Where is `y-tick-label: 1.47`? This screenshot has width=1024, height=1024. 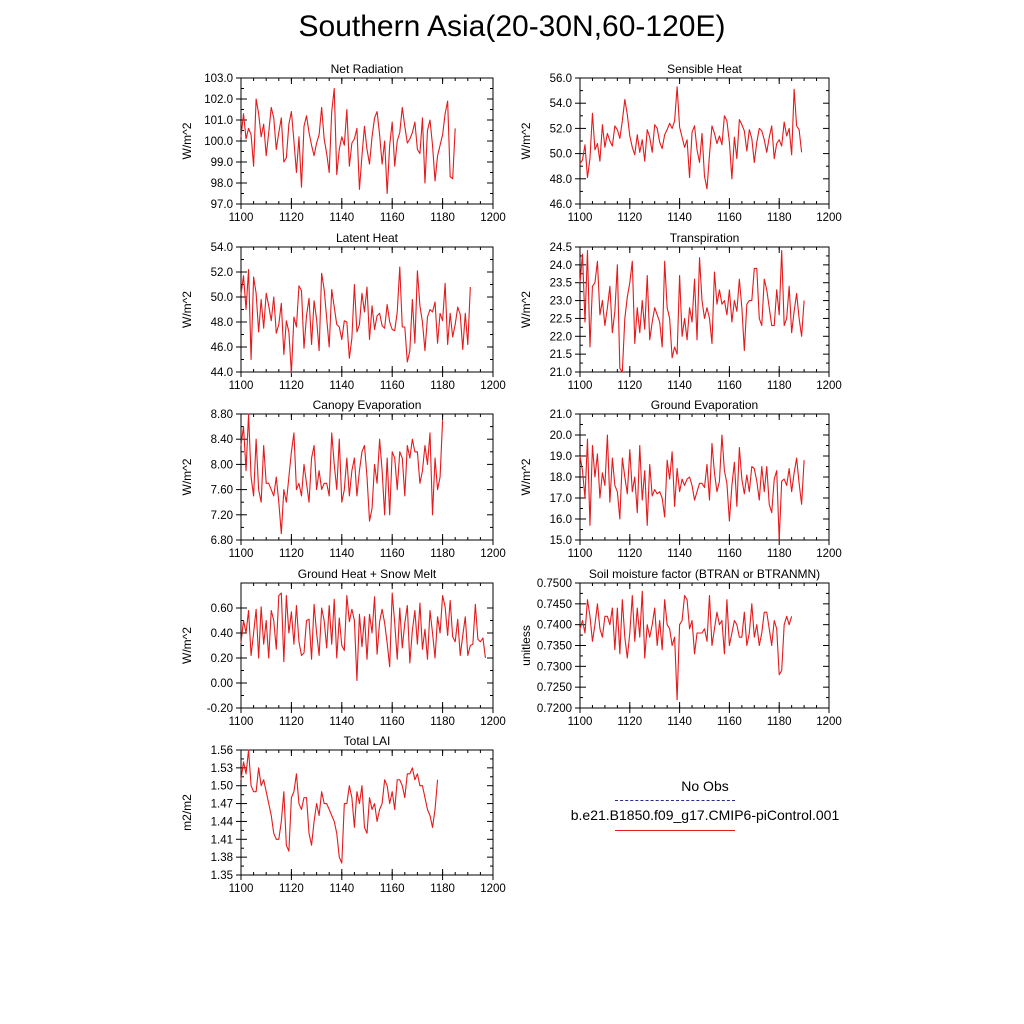 y-tick-label: 1.47 is located at coordinates (222, 805).